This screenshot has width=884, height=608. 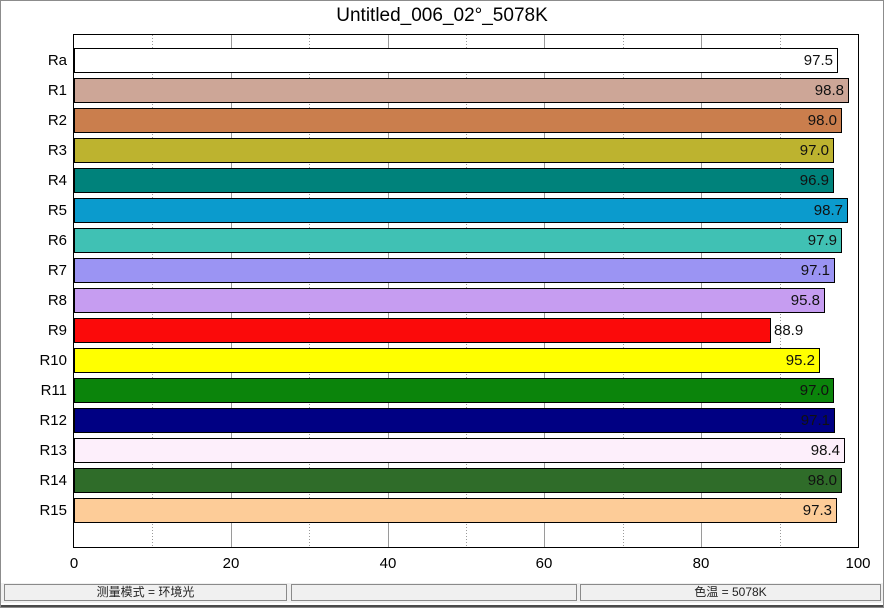 What do you see at coordinates (789, 330) in the screenshot?
I see `bar-value-label: 88.9` at bounding box center [789, 330].